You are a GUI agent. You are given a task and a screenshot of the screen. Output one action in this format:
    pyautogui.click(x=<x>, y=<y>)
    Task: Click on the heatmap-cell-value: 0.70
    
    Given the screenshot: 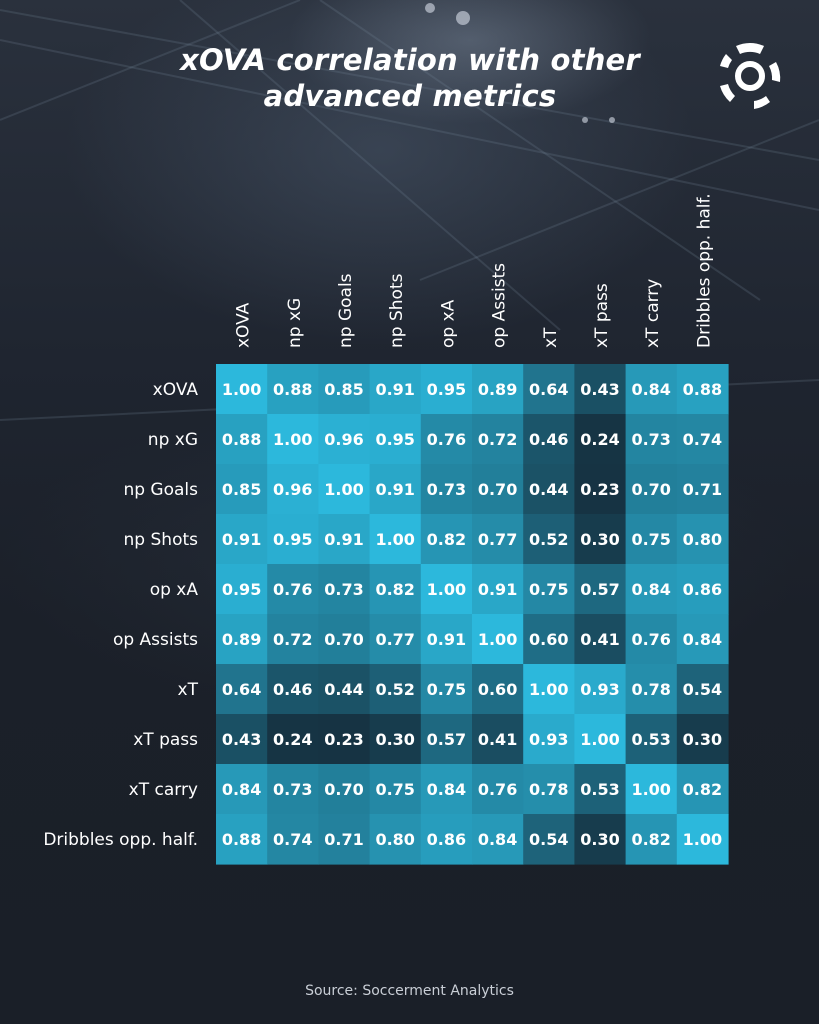 What is the action you would take?
    pyautogui.click(x=650, y=489)
    